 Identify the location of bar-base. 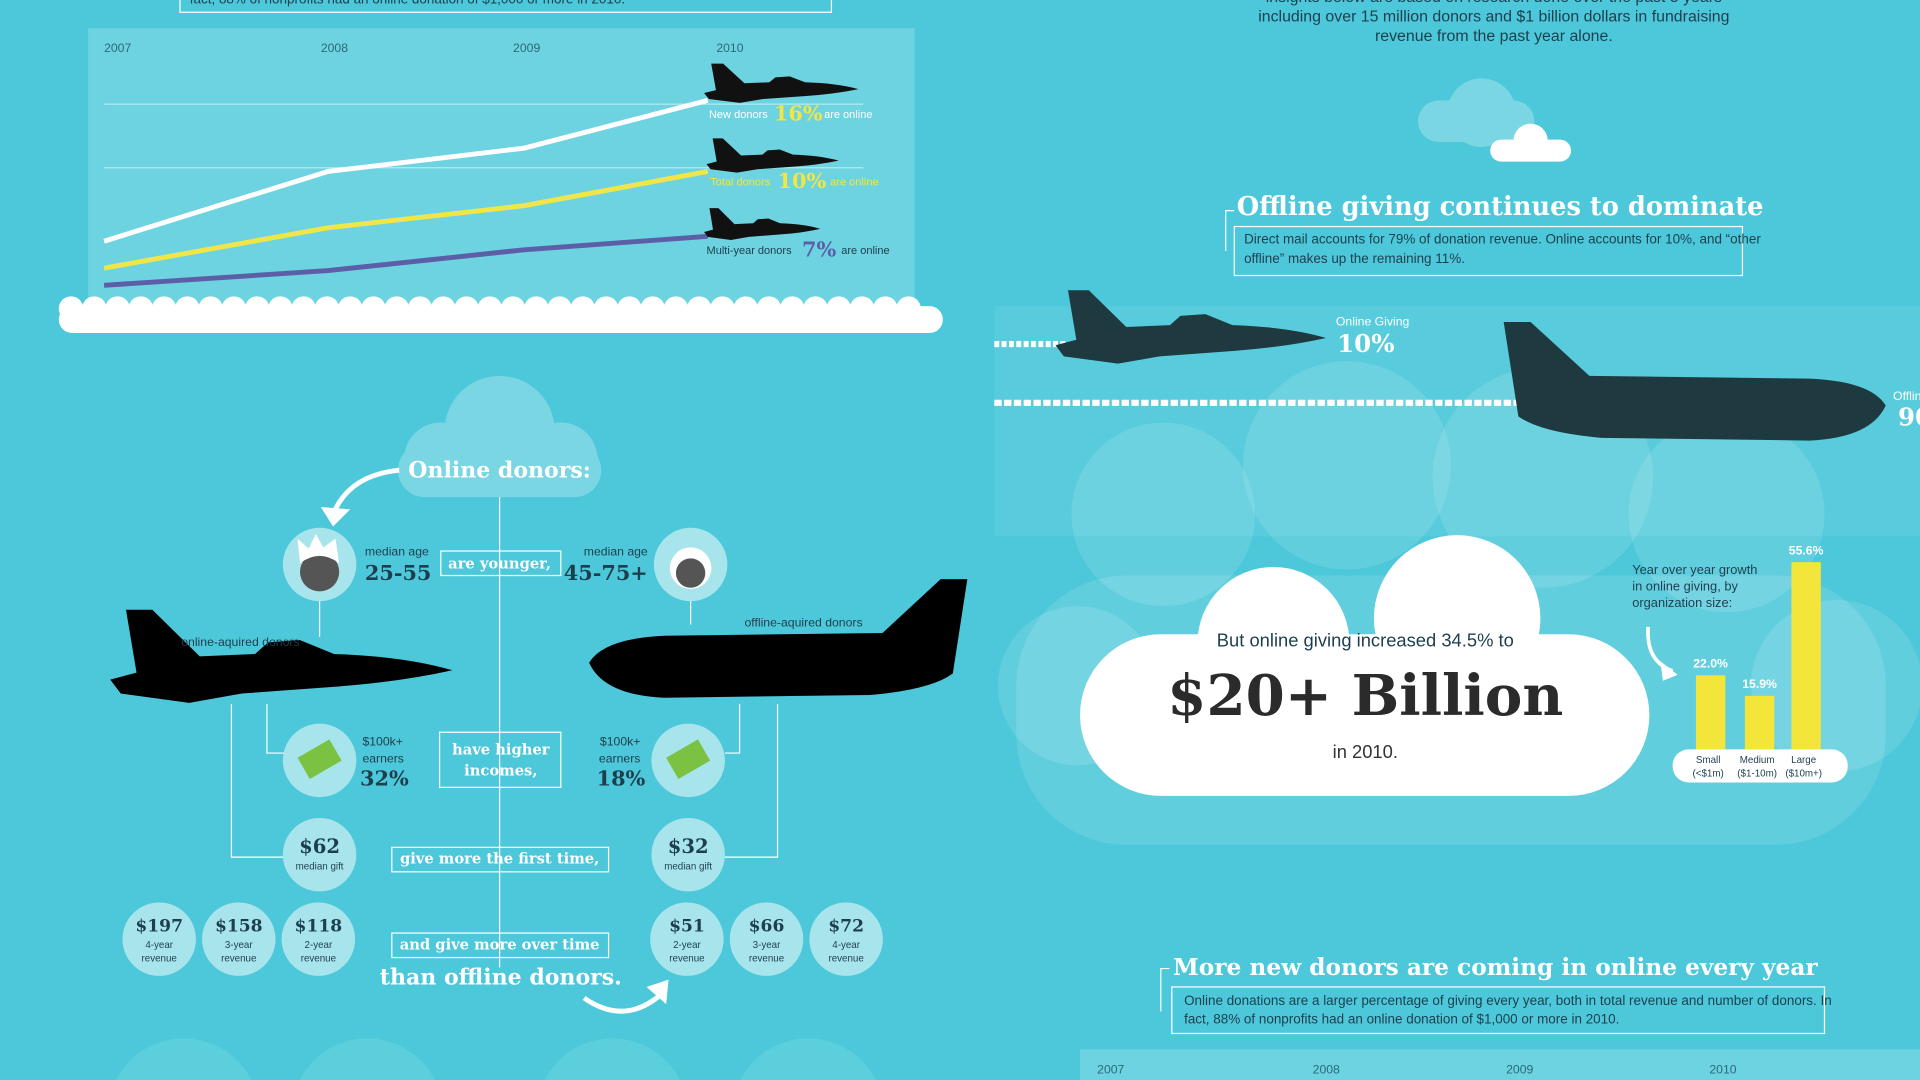
(1760, 766).